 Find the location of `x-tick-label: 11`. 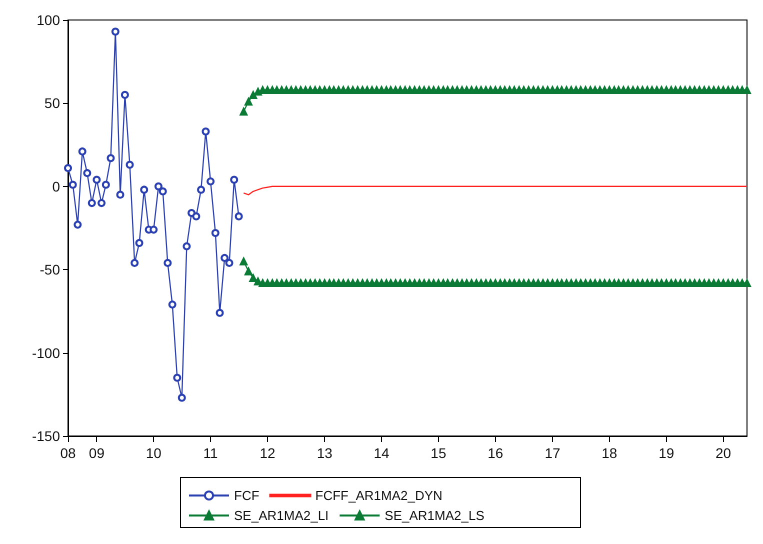

x-tick-label: 11 is located at coordinates (210, 453).